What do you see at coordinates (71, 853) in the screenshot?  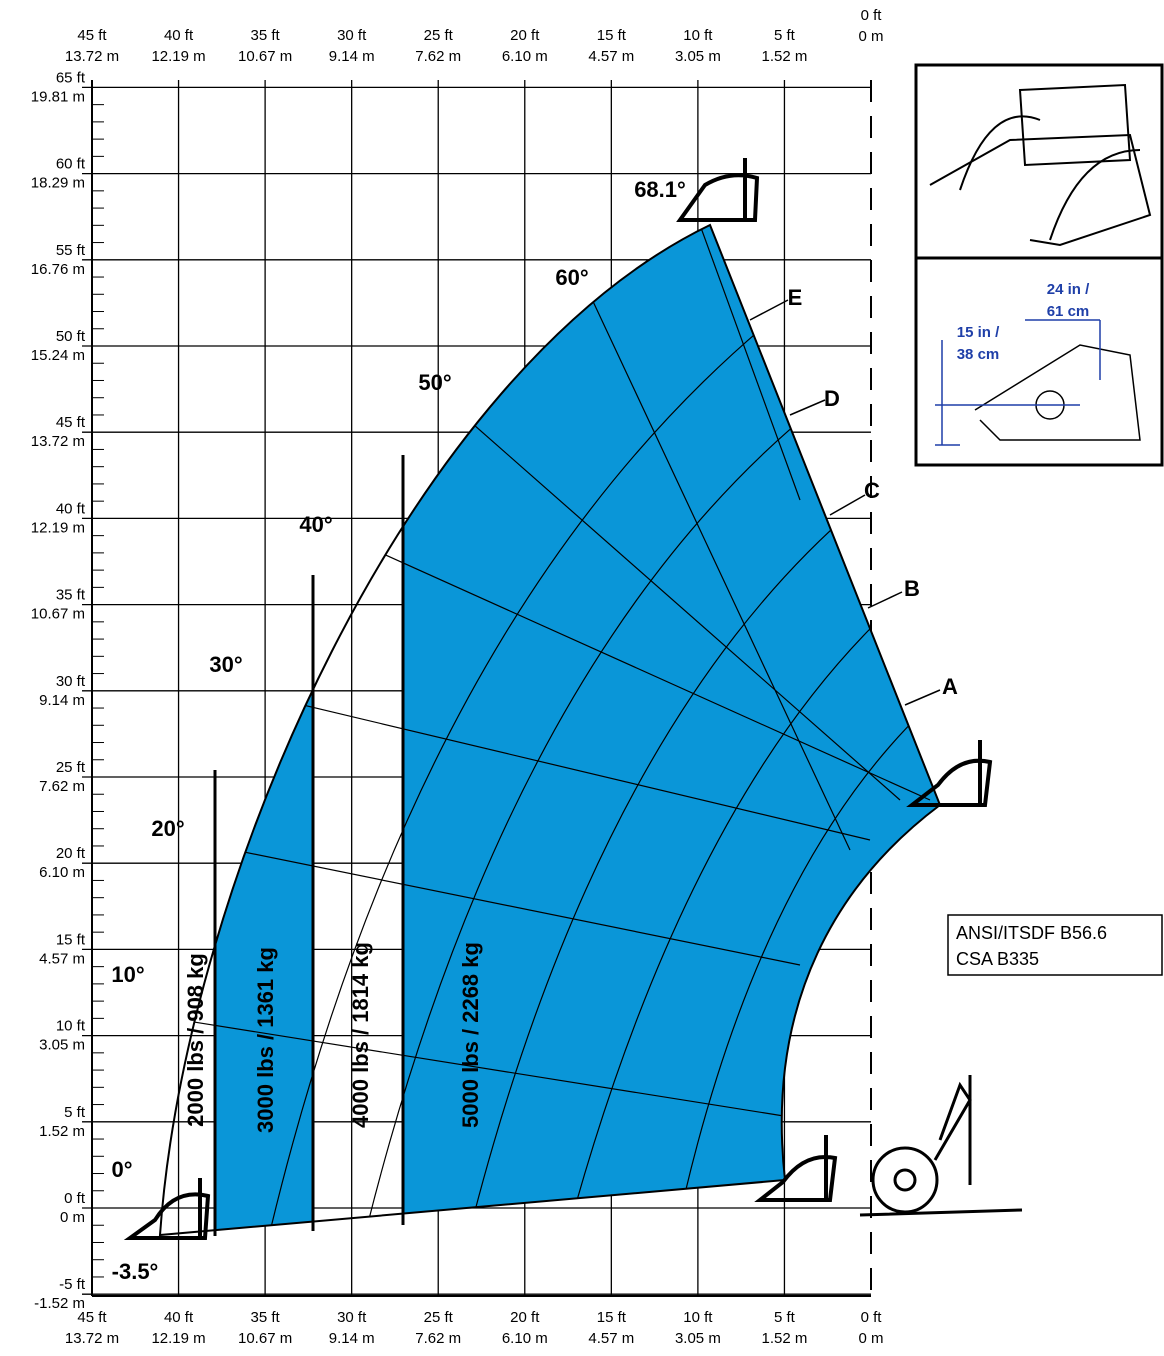 I see `y-tick-label: 20 ft` at bounding box center [71, 853].